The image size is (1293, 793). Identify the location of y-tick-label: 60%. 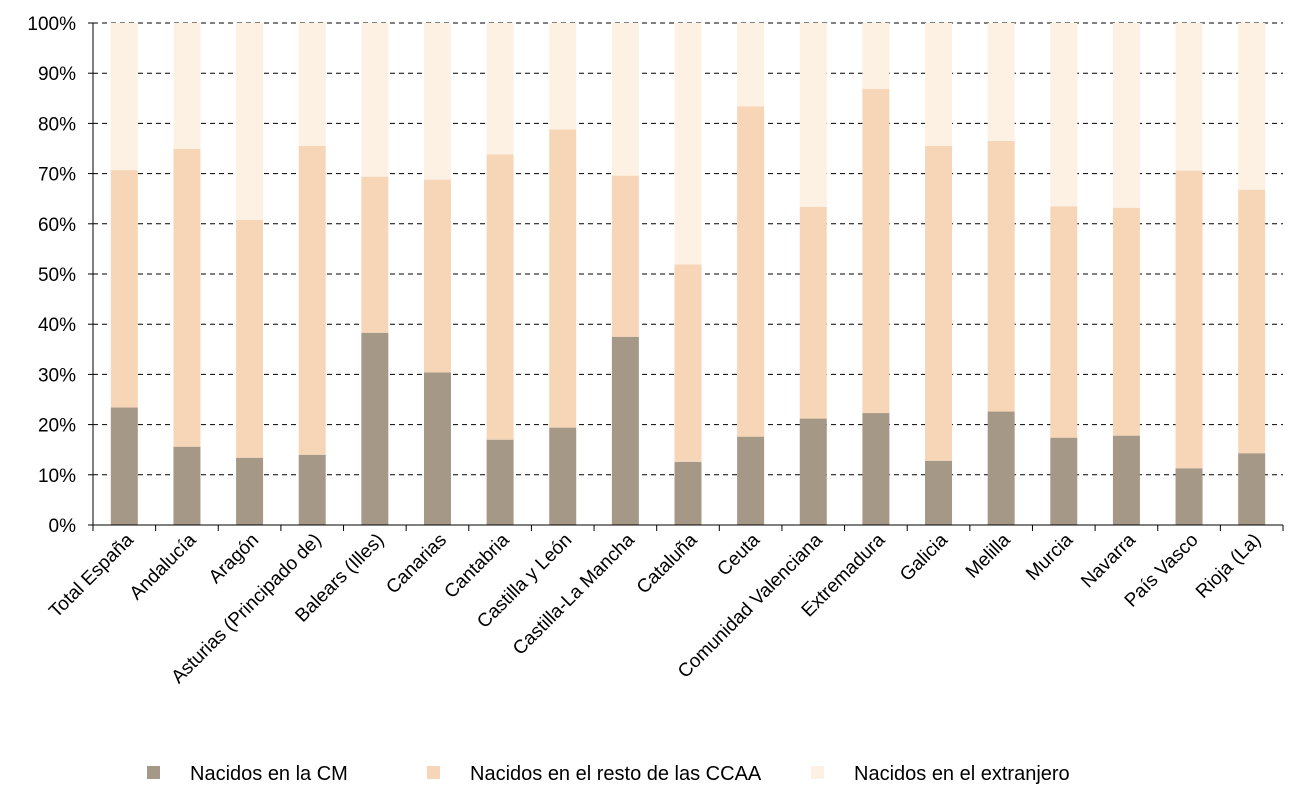
(57, 225).